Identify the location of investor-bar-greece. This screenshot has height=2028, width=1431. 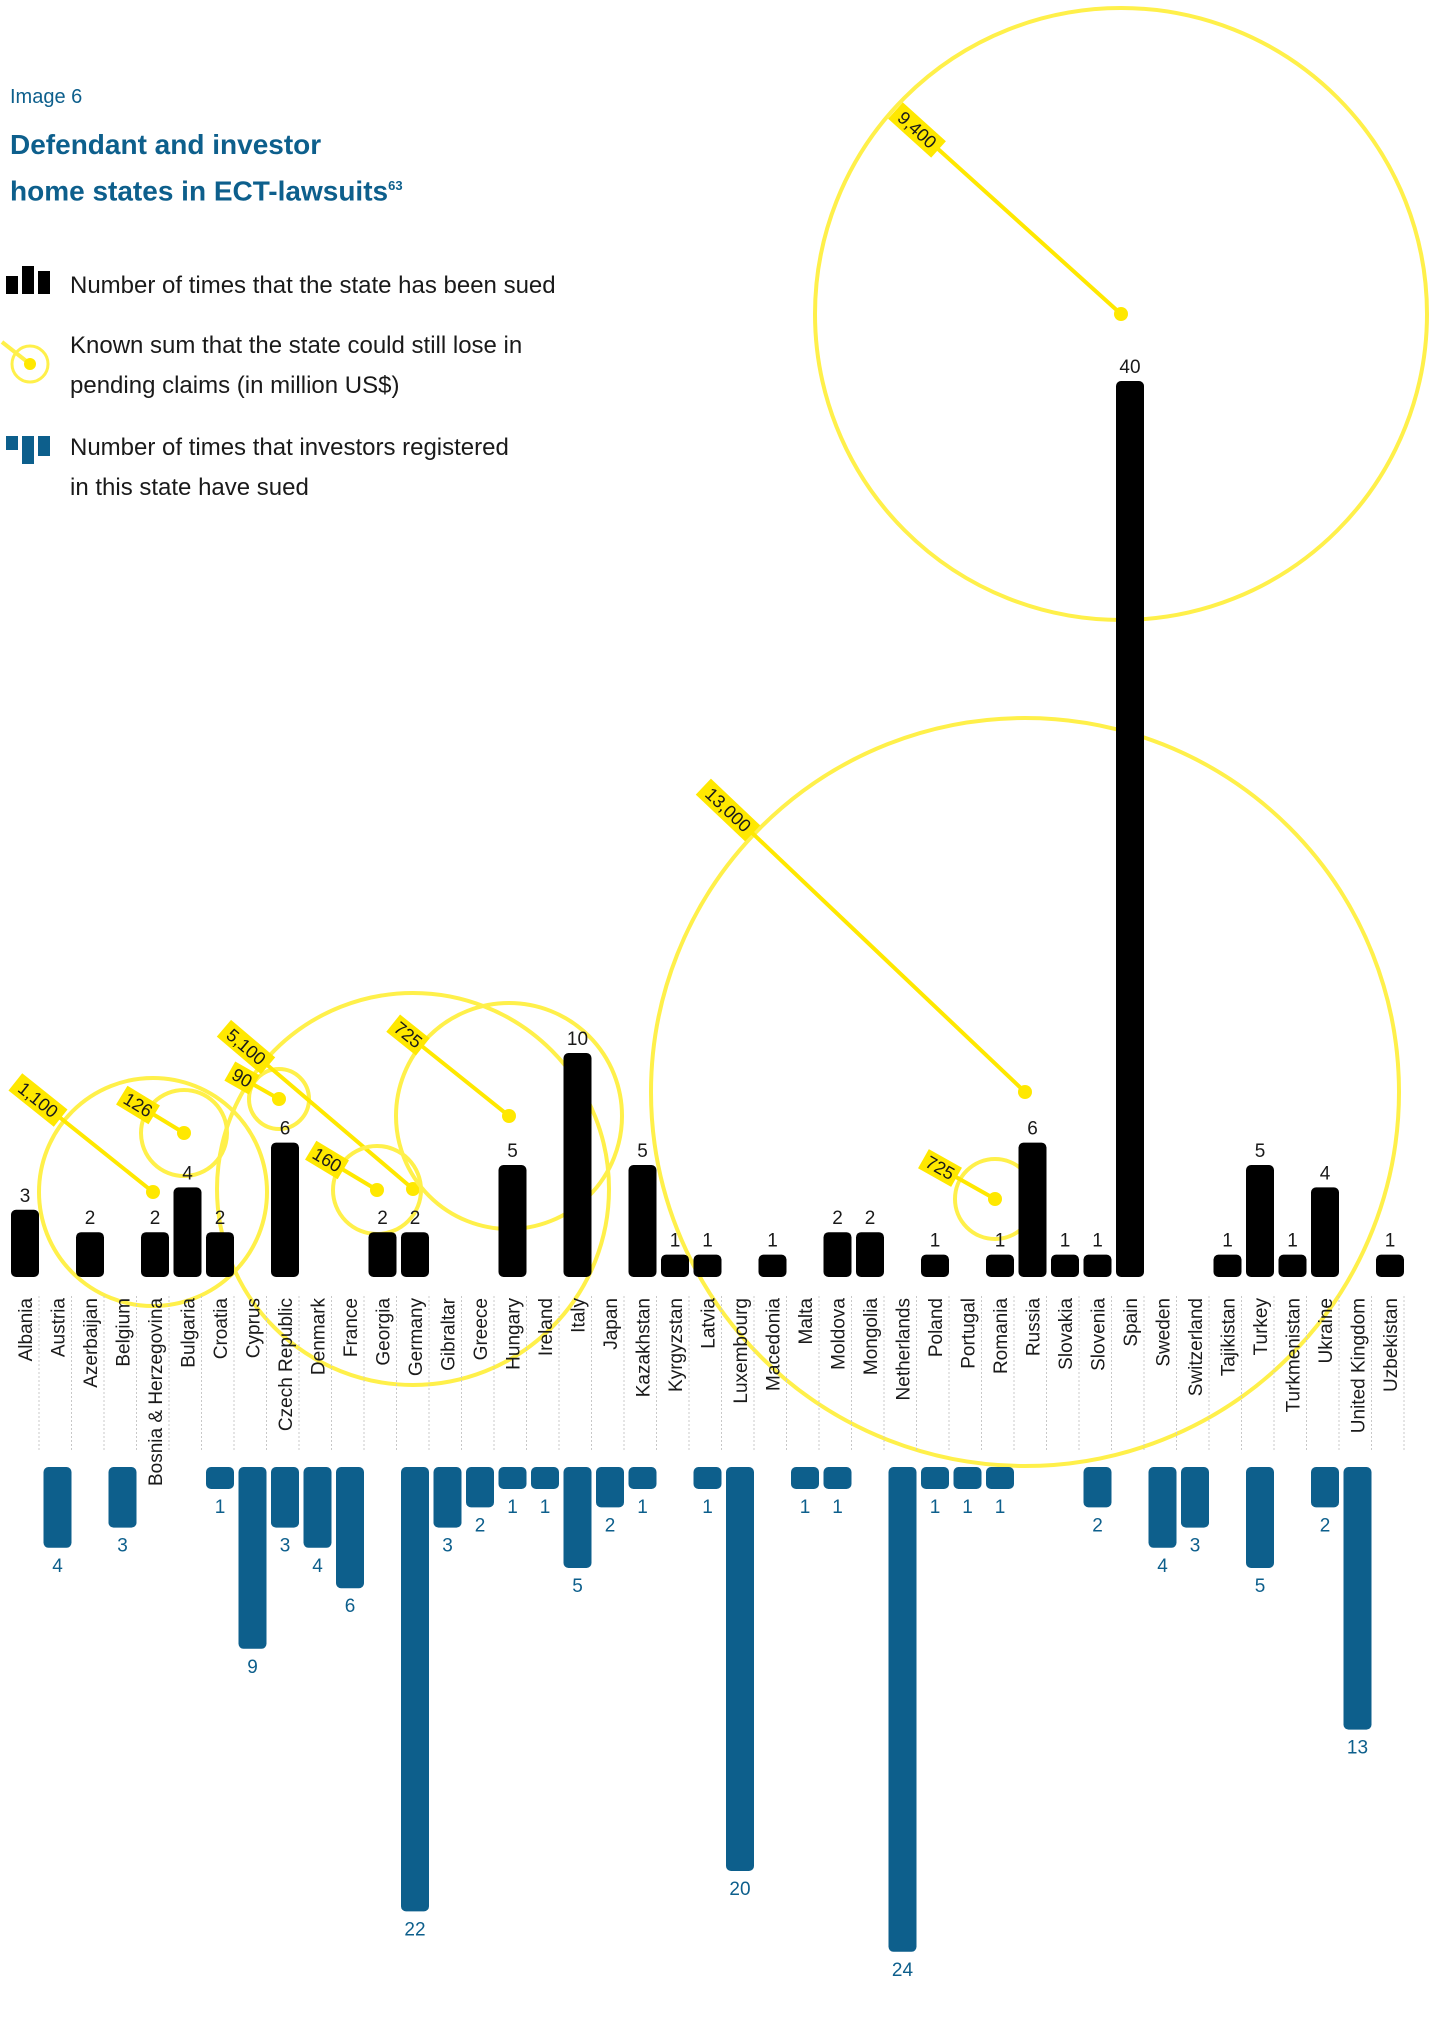
(480, 1487).